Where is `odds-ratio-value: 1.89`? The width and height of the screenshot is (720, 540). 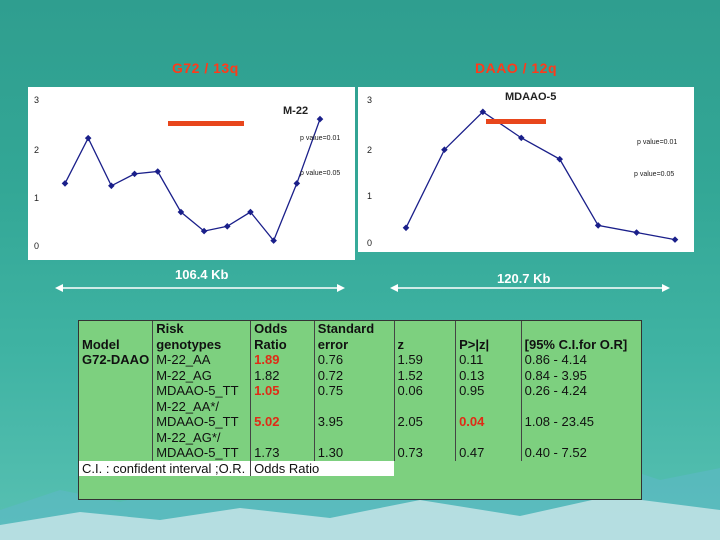
odds-ratio-value: 1.89 is located at coordinates (267, 359).